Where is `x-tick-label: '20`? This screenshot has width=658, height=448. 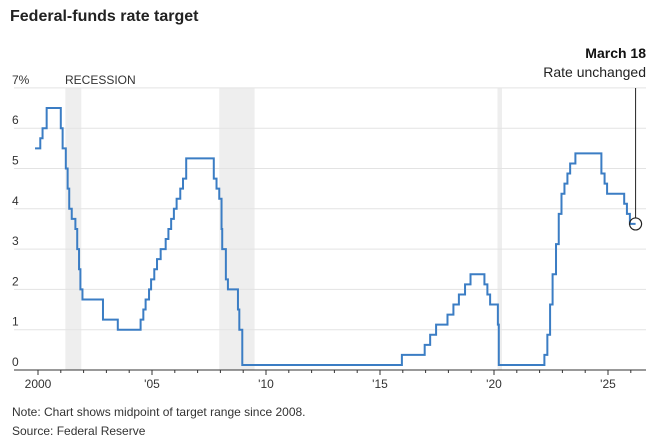 x-tick-label: '20 is located at coordinates (494, 384).